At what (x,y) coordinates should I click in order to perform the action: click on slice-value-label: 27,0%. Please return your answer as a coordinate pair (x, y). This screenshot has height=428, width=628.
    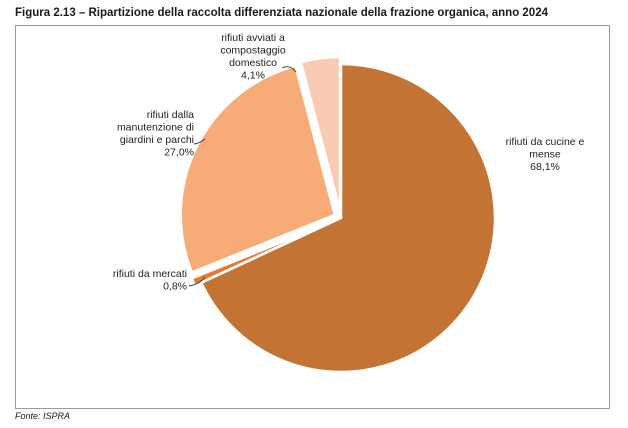
    Looking at the image, I should click on (179, 153).